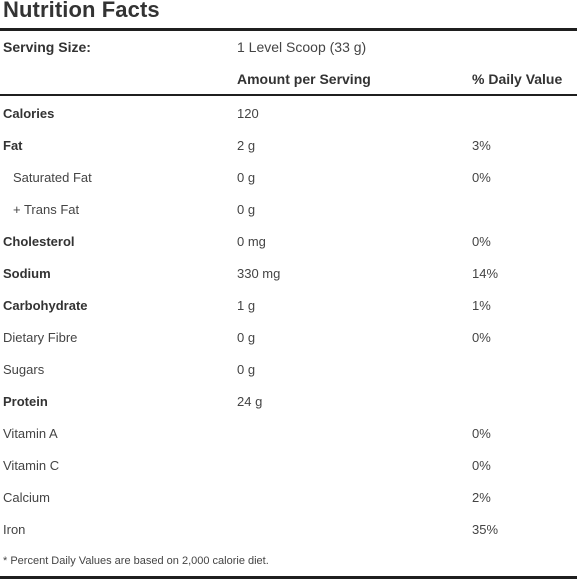 The image size is (577, 586). I want to click on divider-header, so click(288, 95).